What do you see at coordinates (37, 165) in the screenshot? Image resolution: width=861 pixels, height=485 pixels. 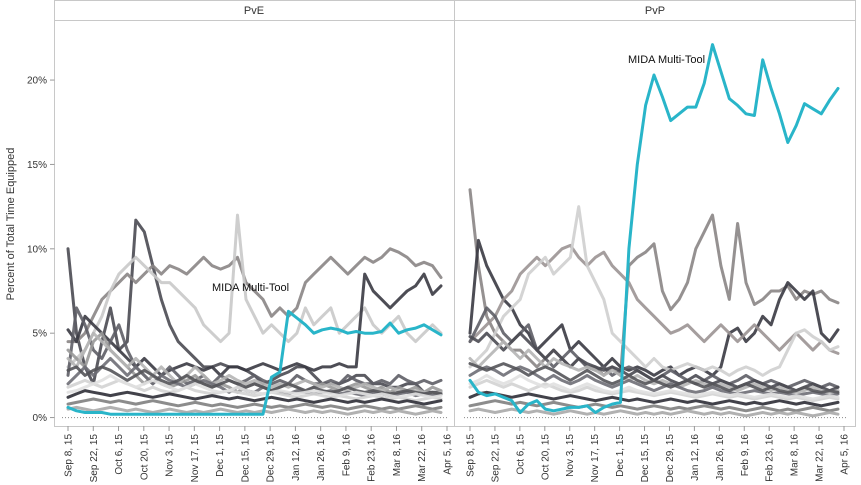 I see `y-tick-label: 15%` at bounding box center [37, 165].